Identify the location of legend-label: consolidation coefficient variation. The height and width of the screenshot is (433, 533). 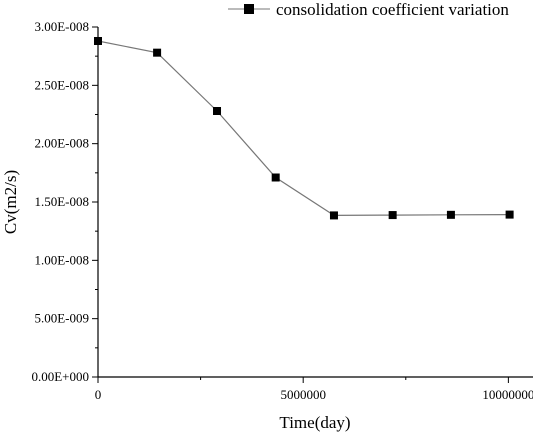
(392, 9).